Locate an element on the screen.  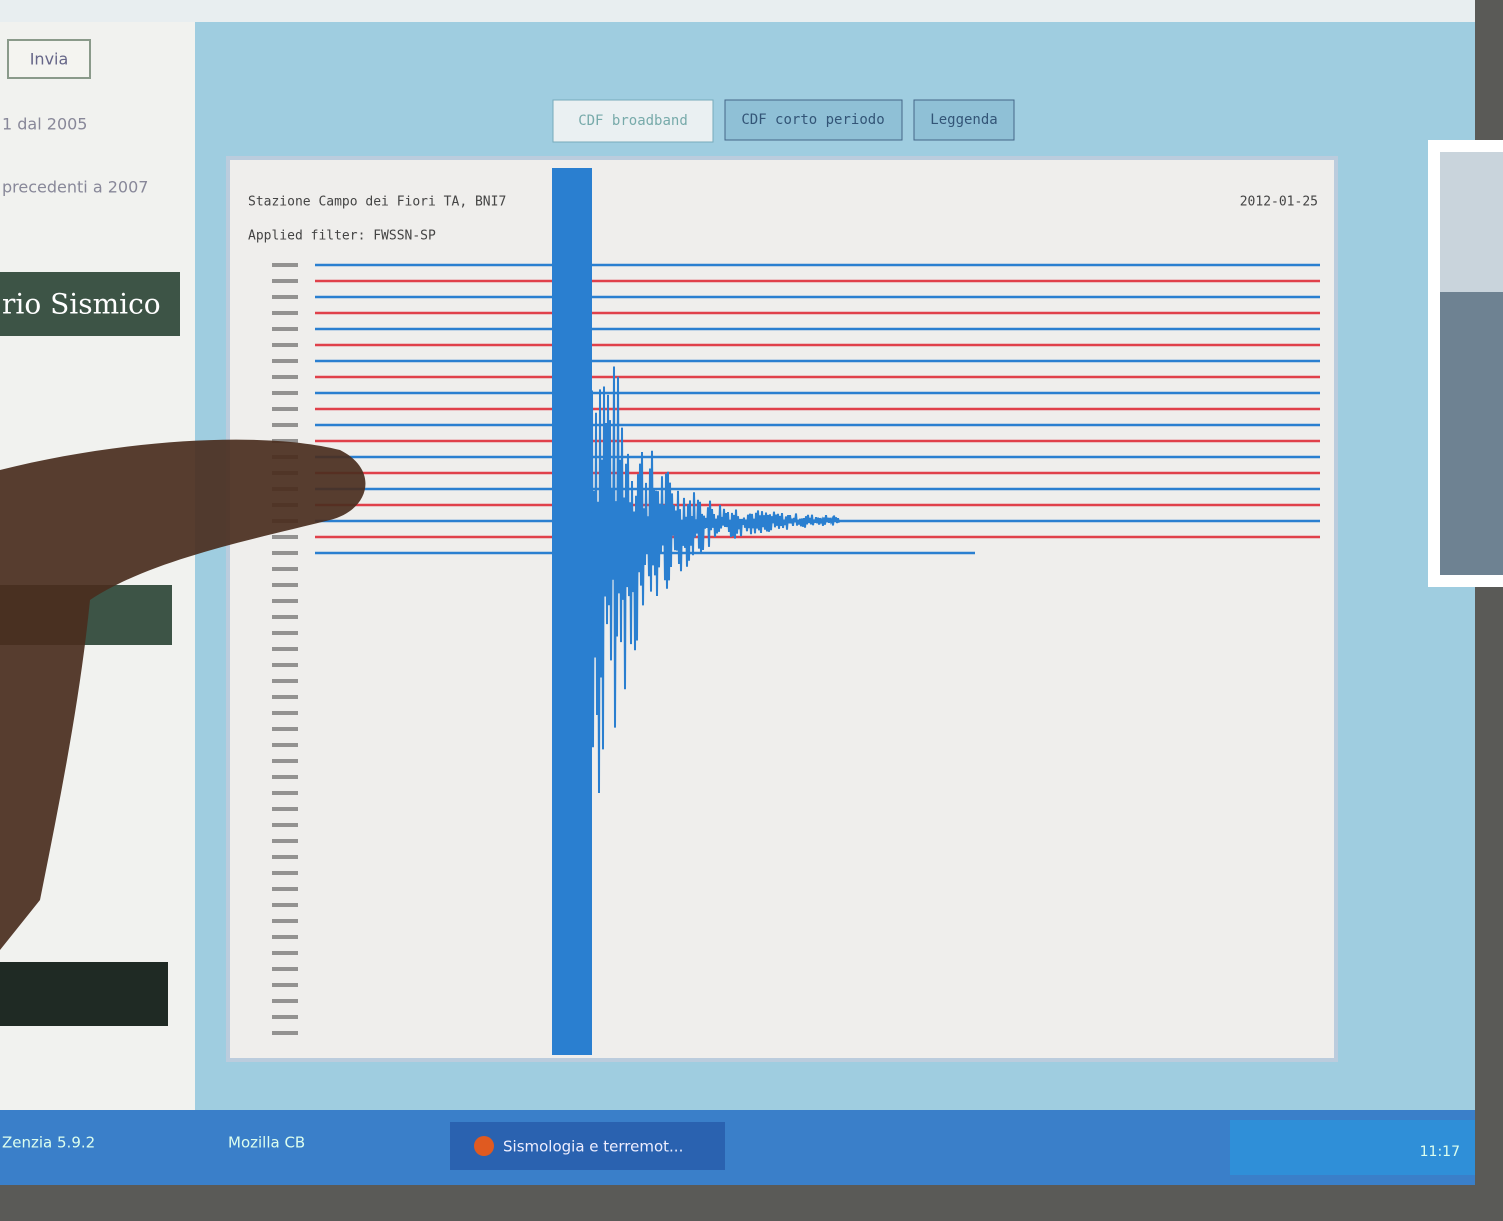
tab-label: CDF broadband is located at coordinates (633, 121).